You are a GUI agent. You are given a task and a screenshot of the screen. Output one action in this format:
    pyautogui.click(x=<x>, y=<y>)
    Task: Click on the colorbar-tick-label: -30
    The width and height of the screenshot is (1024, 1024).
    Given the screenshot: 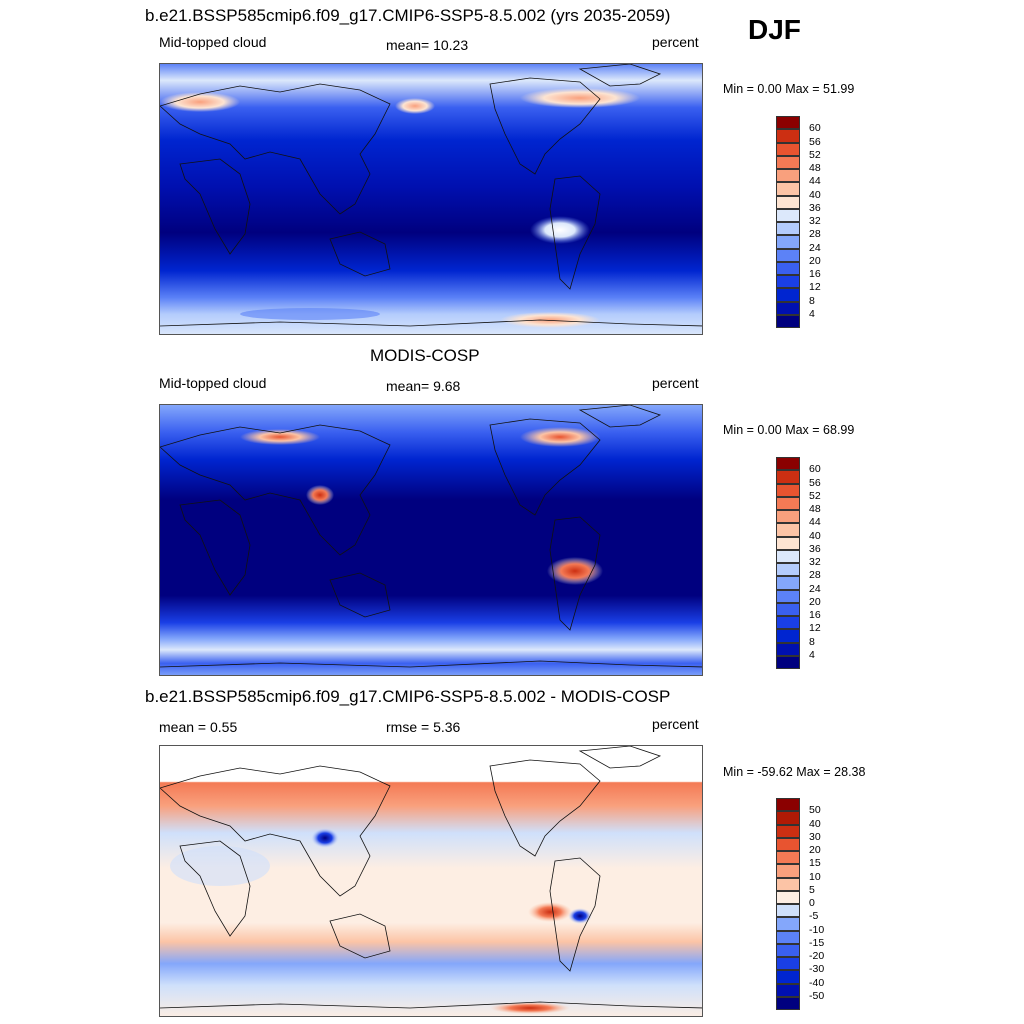 What is the action you would take?
    pyautogui.click(x=817, y=969)
    